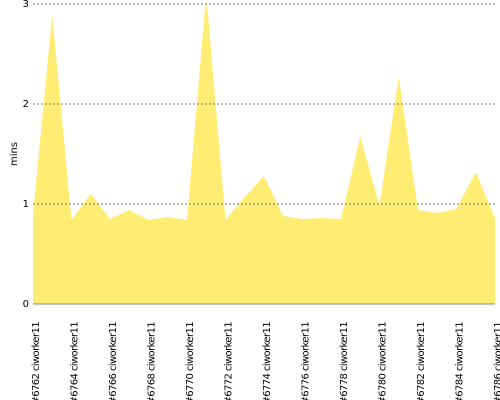 The width and height of the screenshot is (500, 400). Describe the element at coordinates (344, 361) in the screenshot. I see `x-tick-label: #6778 ciworker11` at that location.